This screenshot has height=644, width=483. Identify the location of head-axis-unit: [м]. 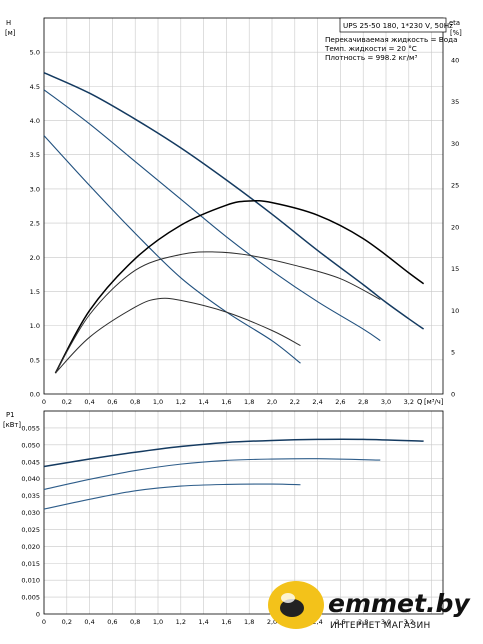
(10, 33).